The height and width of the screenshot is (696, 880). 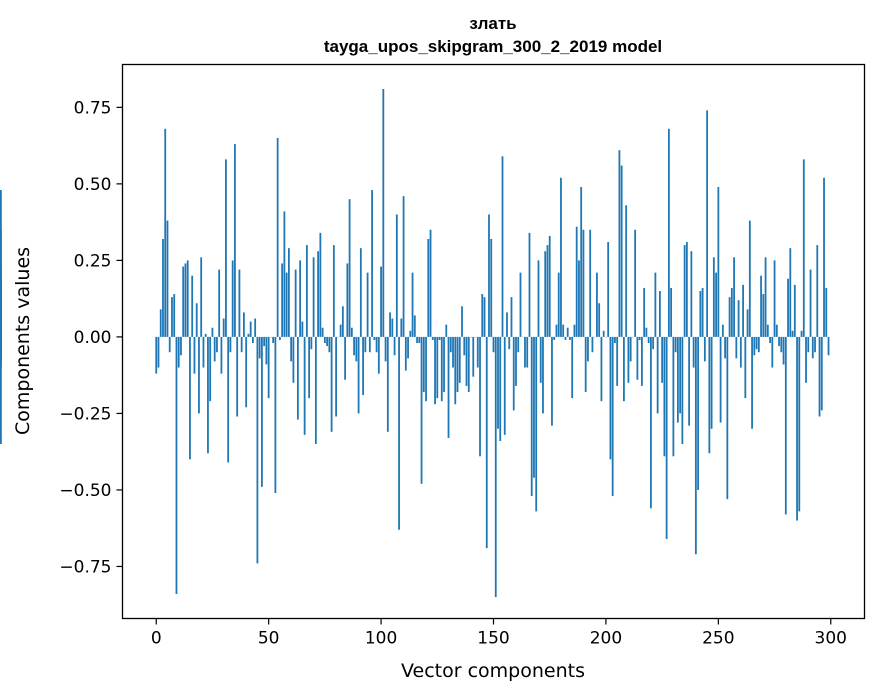 I want to click on y-tick-label: 0.75, so click(x=93, y=108).